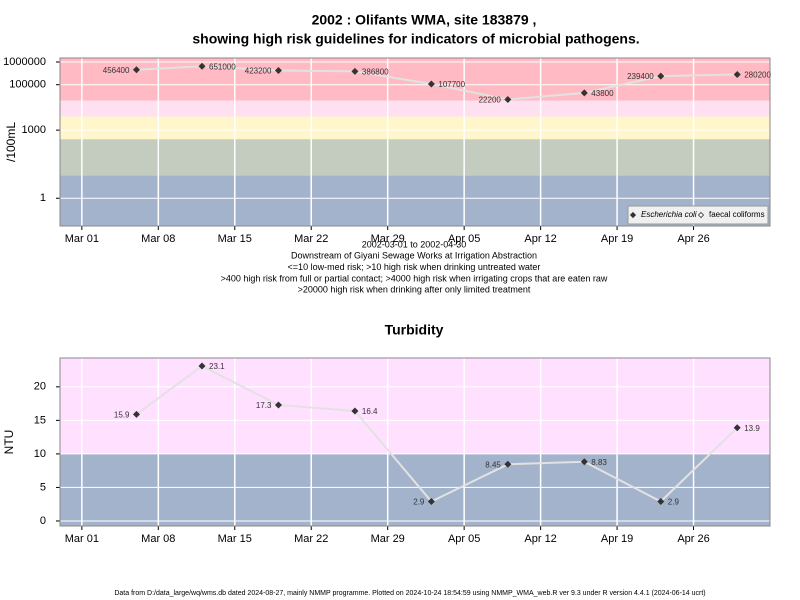 The height and width of the screenshot is (600, 800). I want to click on y-tick-label: 10, so click(40, 454).